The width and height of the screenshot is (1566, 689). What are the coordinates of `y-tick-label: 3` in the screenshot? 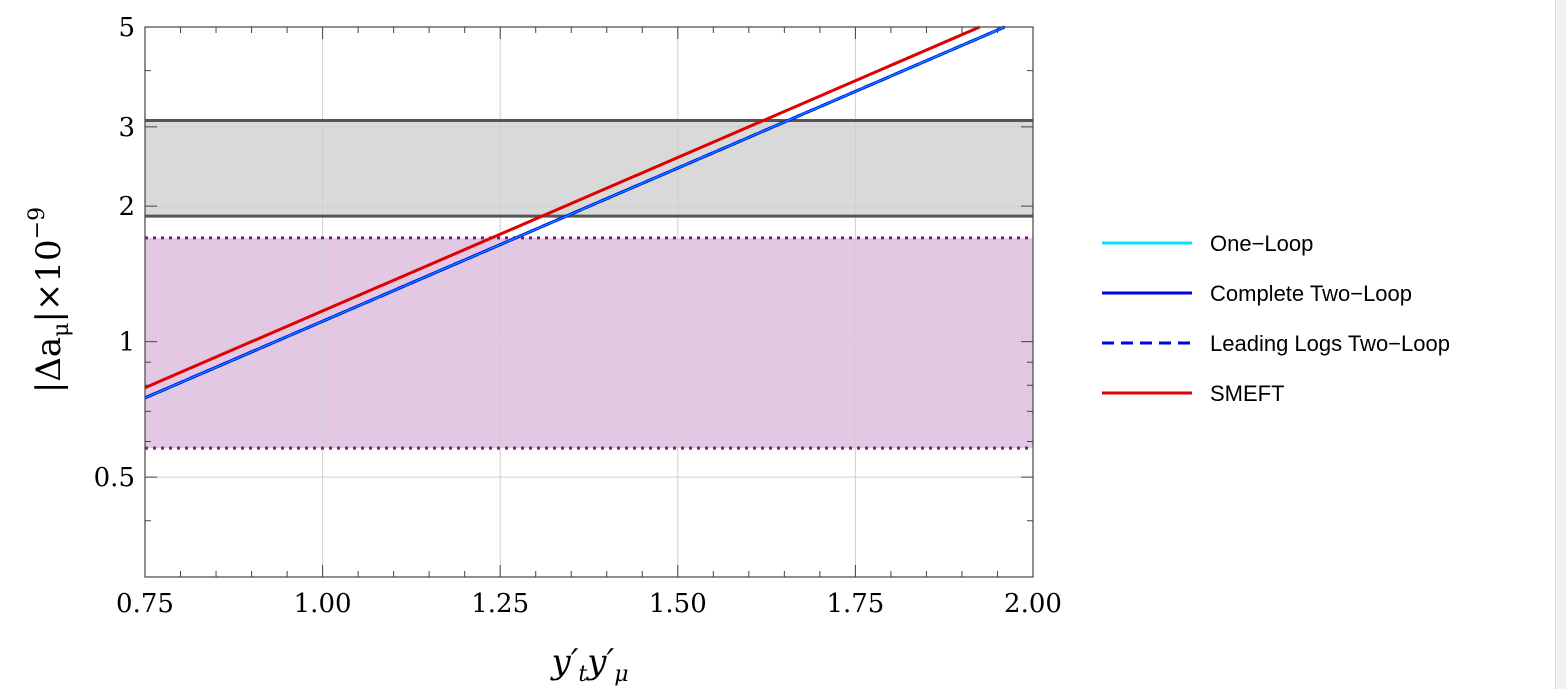 It's located at (126, 128).